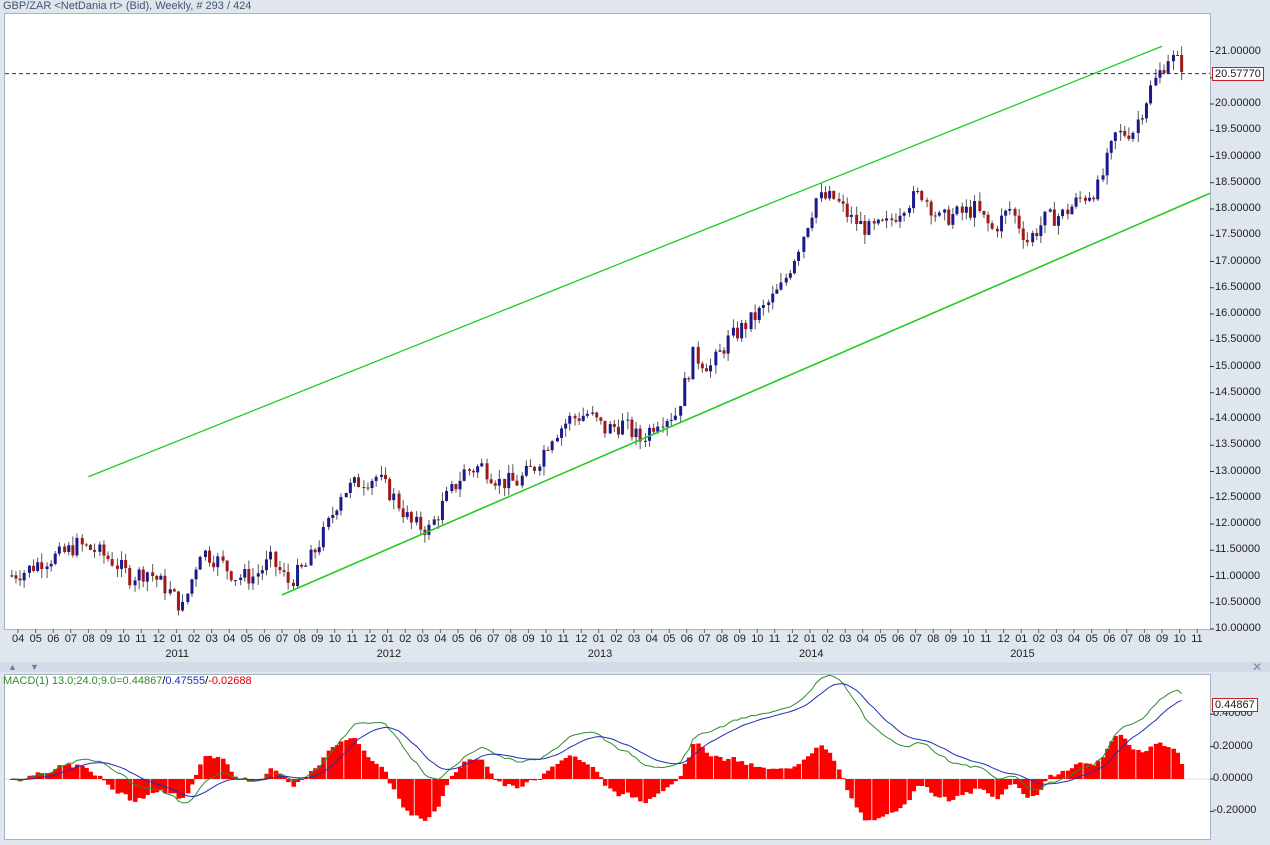 The height and width of the screenshot is (845, 1270). What do you see at coordinates (600, 654) in the screenshot?
I see `year-label: 2013` at bounding box center [600, 654].